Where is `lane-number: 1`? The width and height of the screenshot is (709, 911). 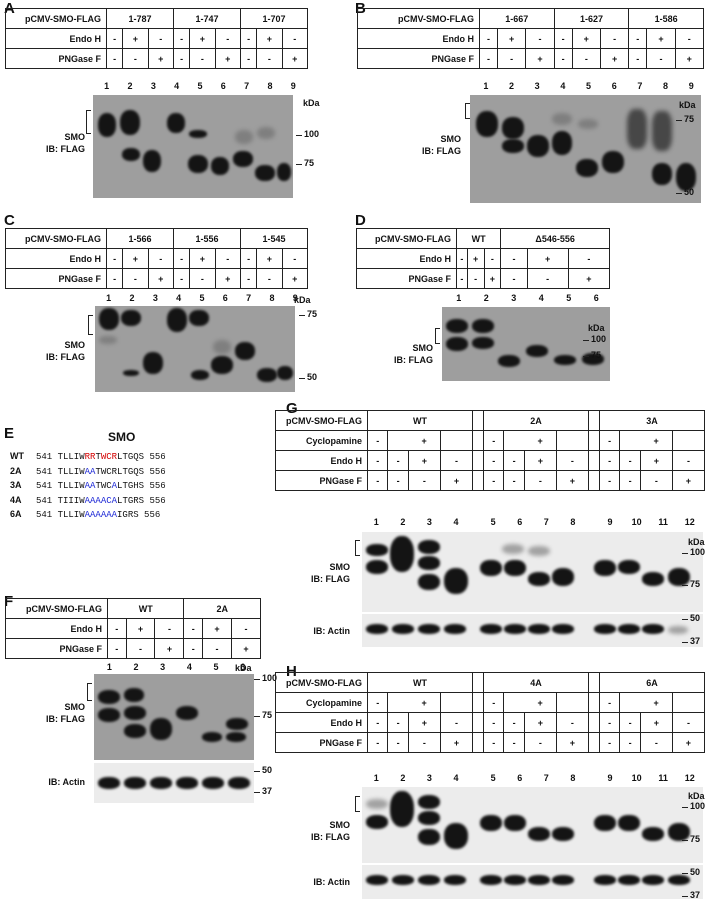 lane-number: 1 is located at coordinates (107, 86).